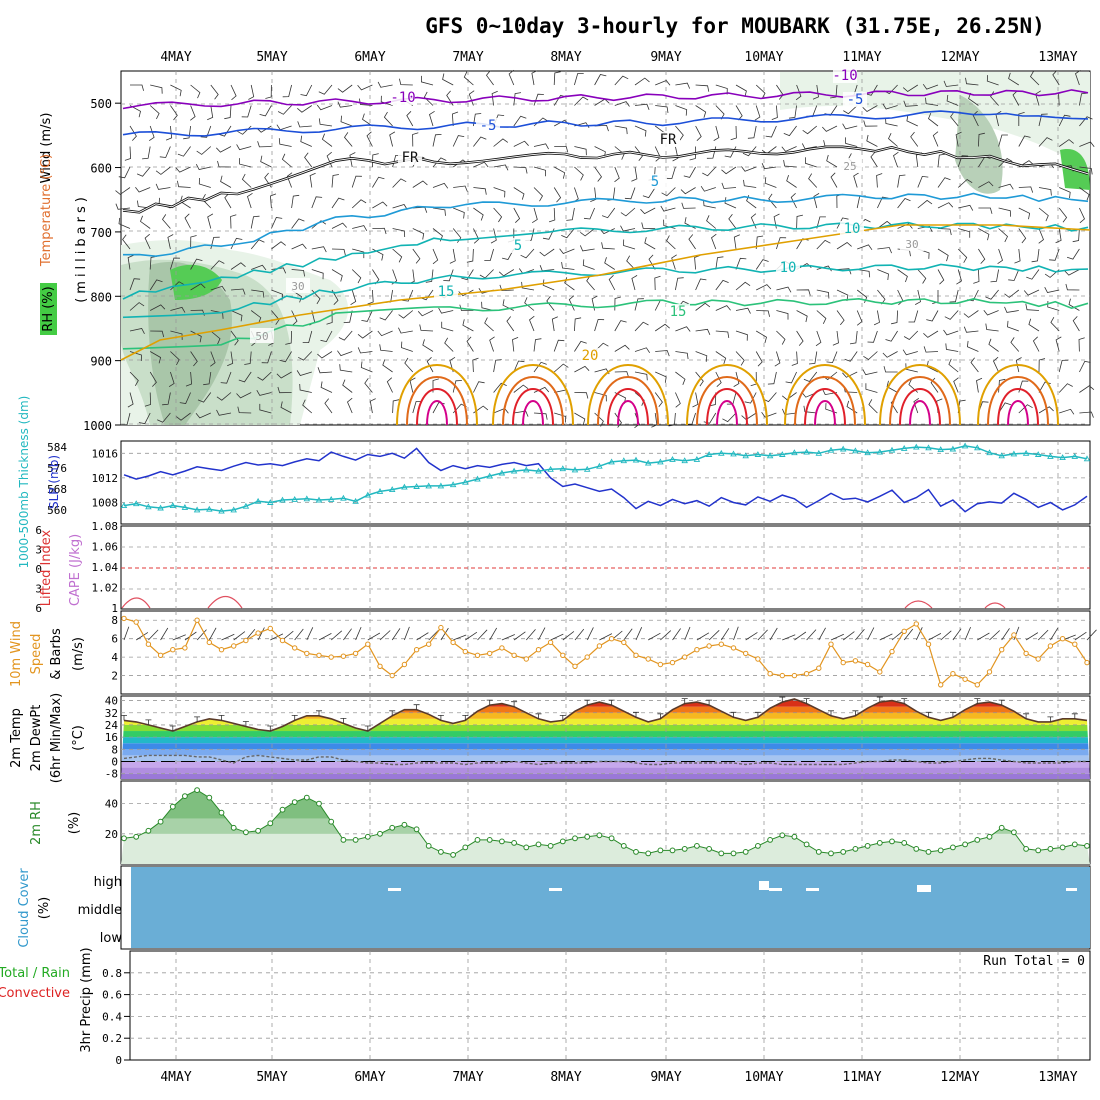 This screenshot has width=1100, height=1100. I want to click on contour-label: 30, so click(911, 244).